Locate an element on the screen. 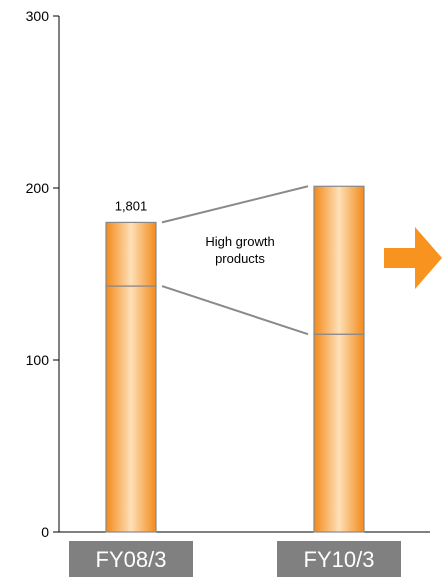 This screenshot has height=579, width=442. category-label: FY10/3 is located at coordinates (339, 559).